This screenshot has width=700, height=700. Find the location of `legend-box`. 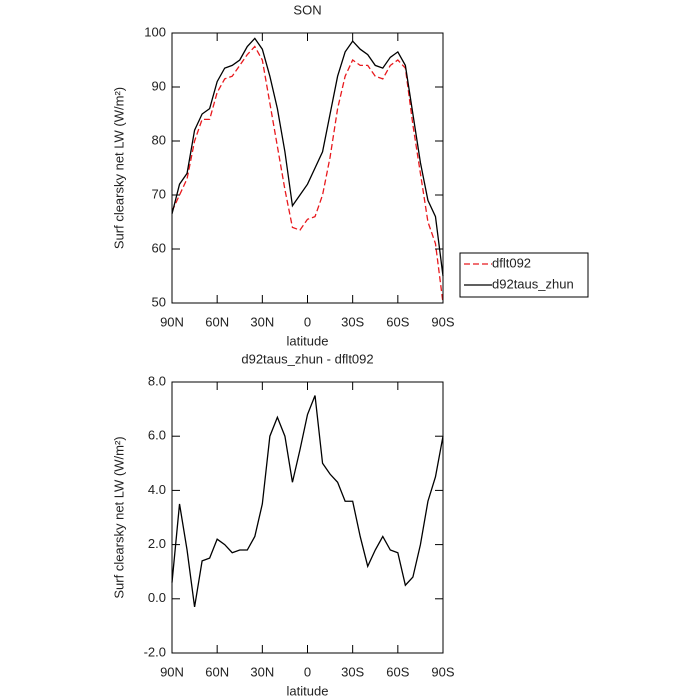

legend-box is located at coordinates (524, 275).